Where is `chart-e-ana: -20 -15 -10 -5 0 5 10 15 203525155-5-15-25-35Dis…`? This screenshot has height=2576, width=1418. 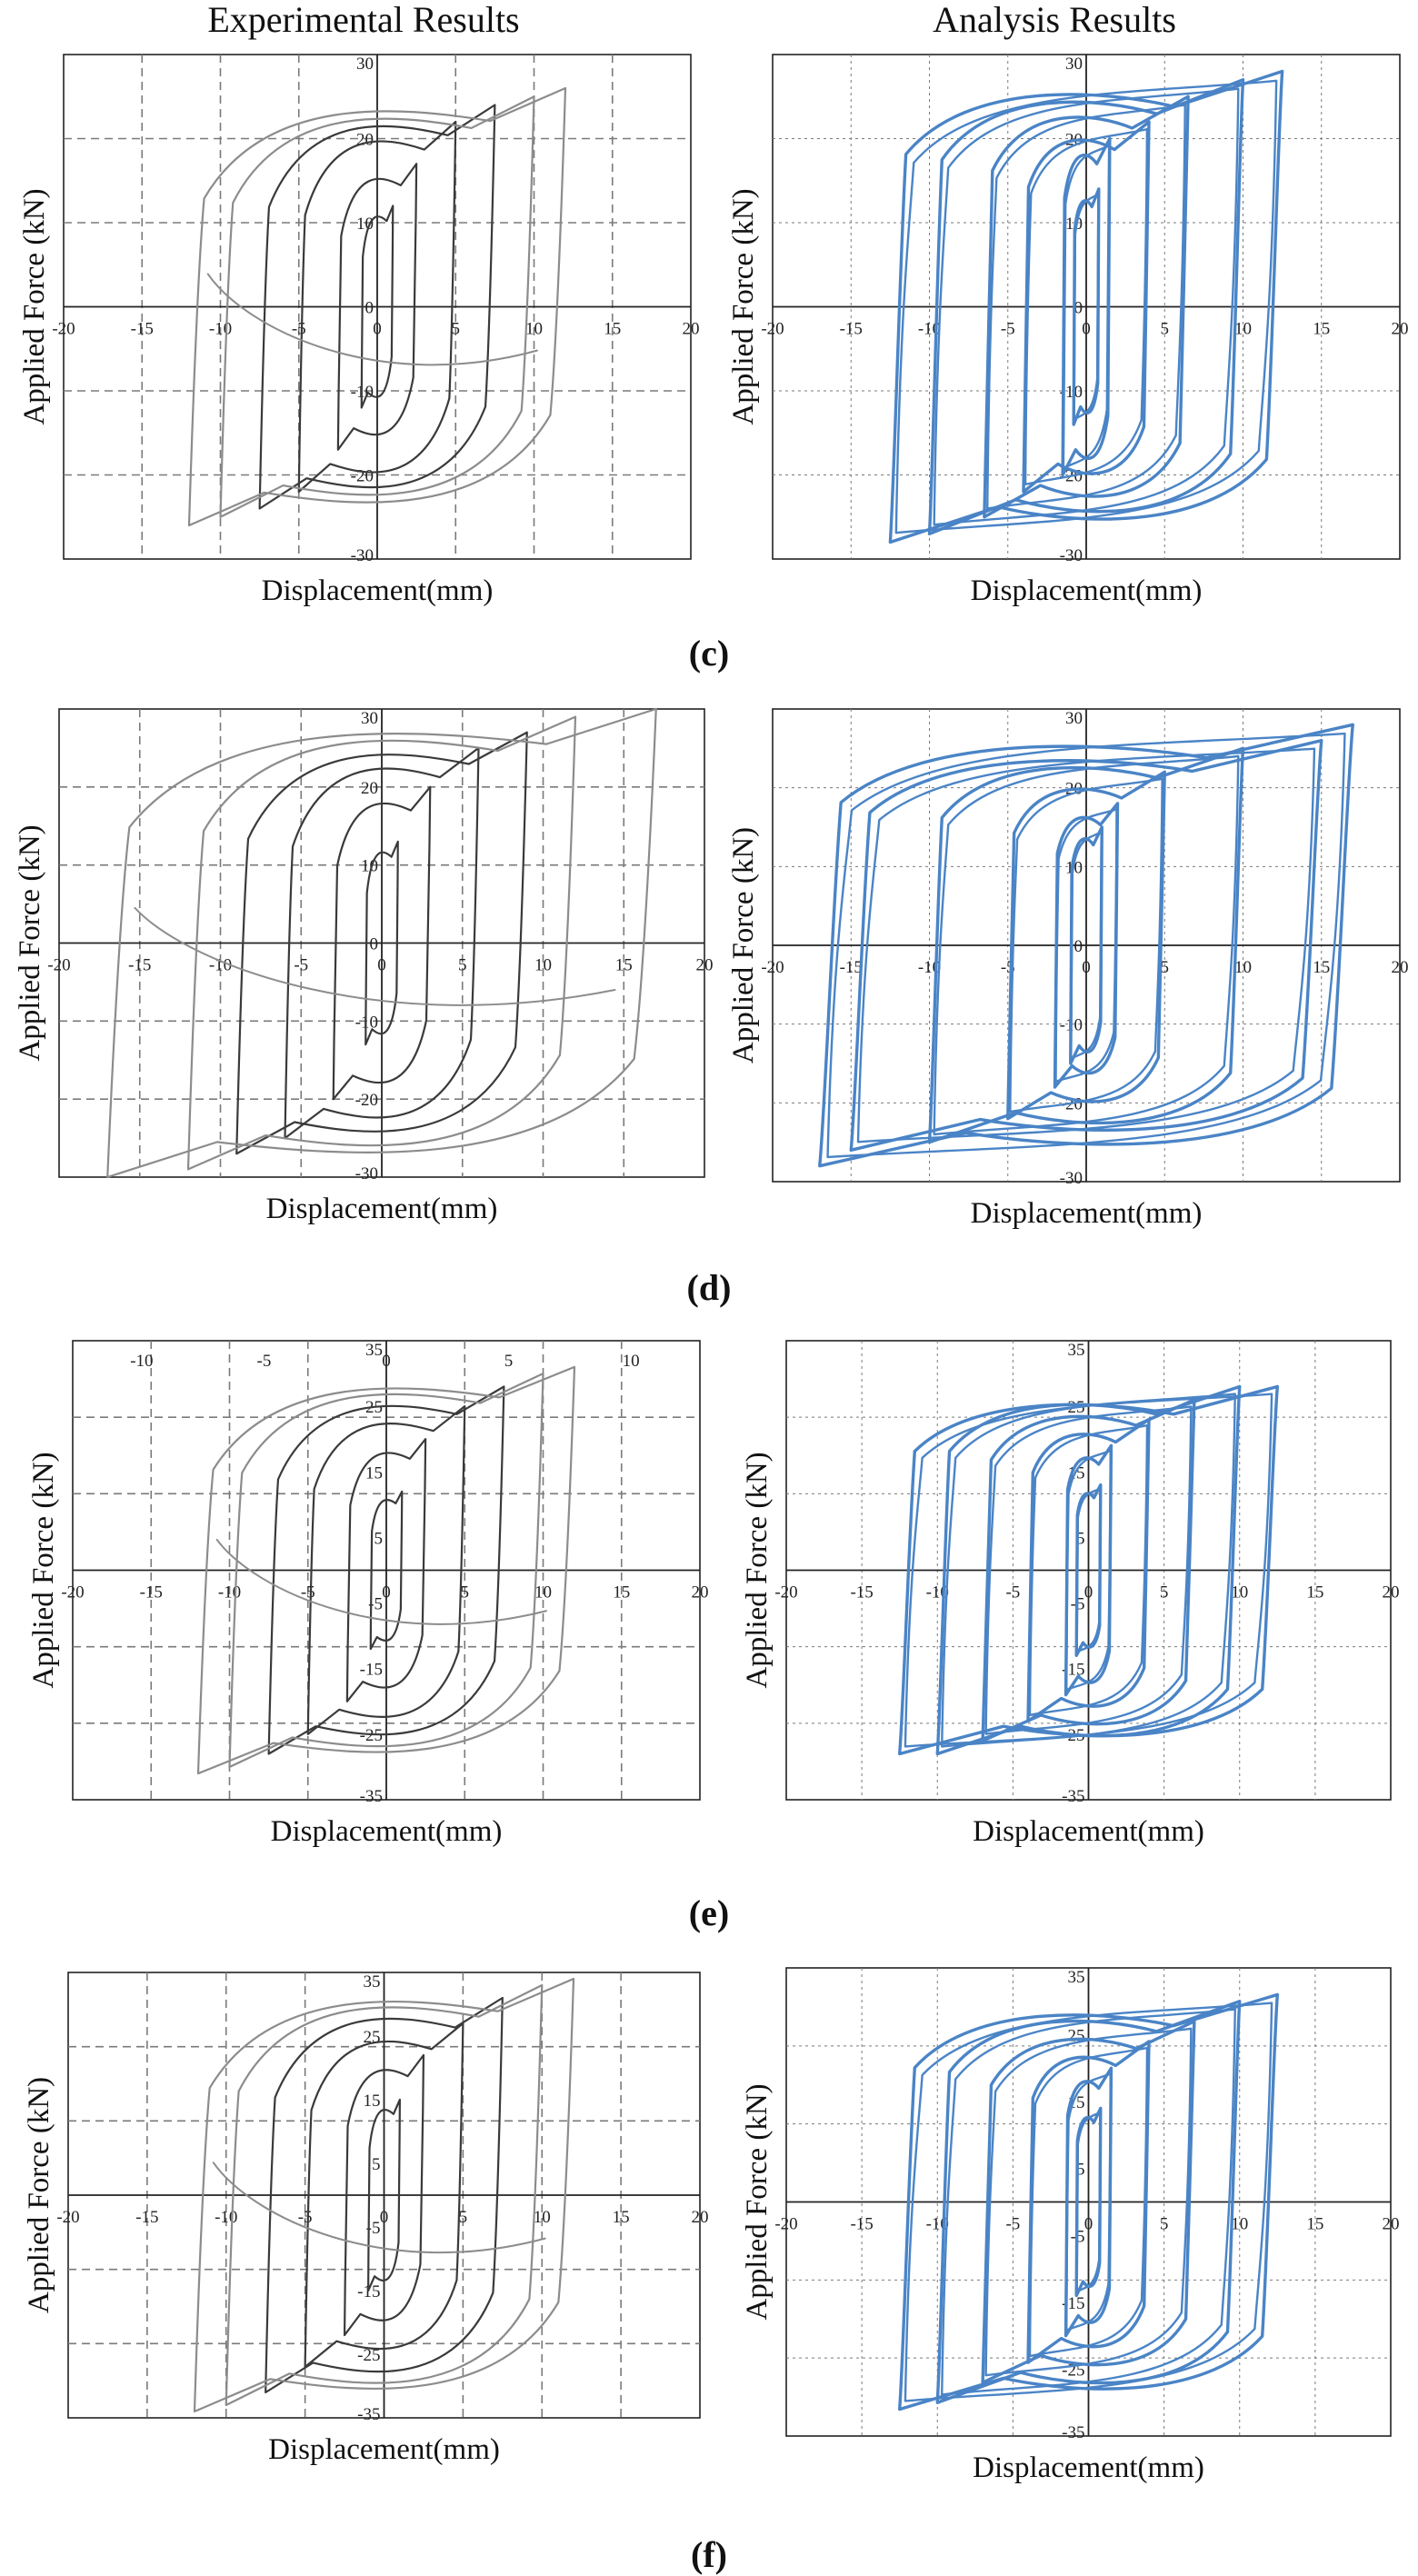
chart-e-ana: -20 -15 -10 -5 0 5 10 15 203525155-5-15-25-35Dis… is located at coordinates (1070, 1594).